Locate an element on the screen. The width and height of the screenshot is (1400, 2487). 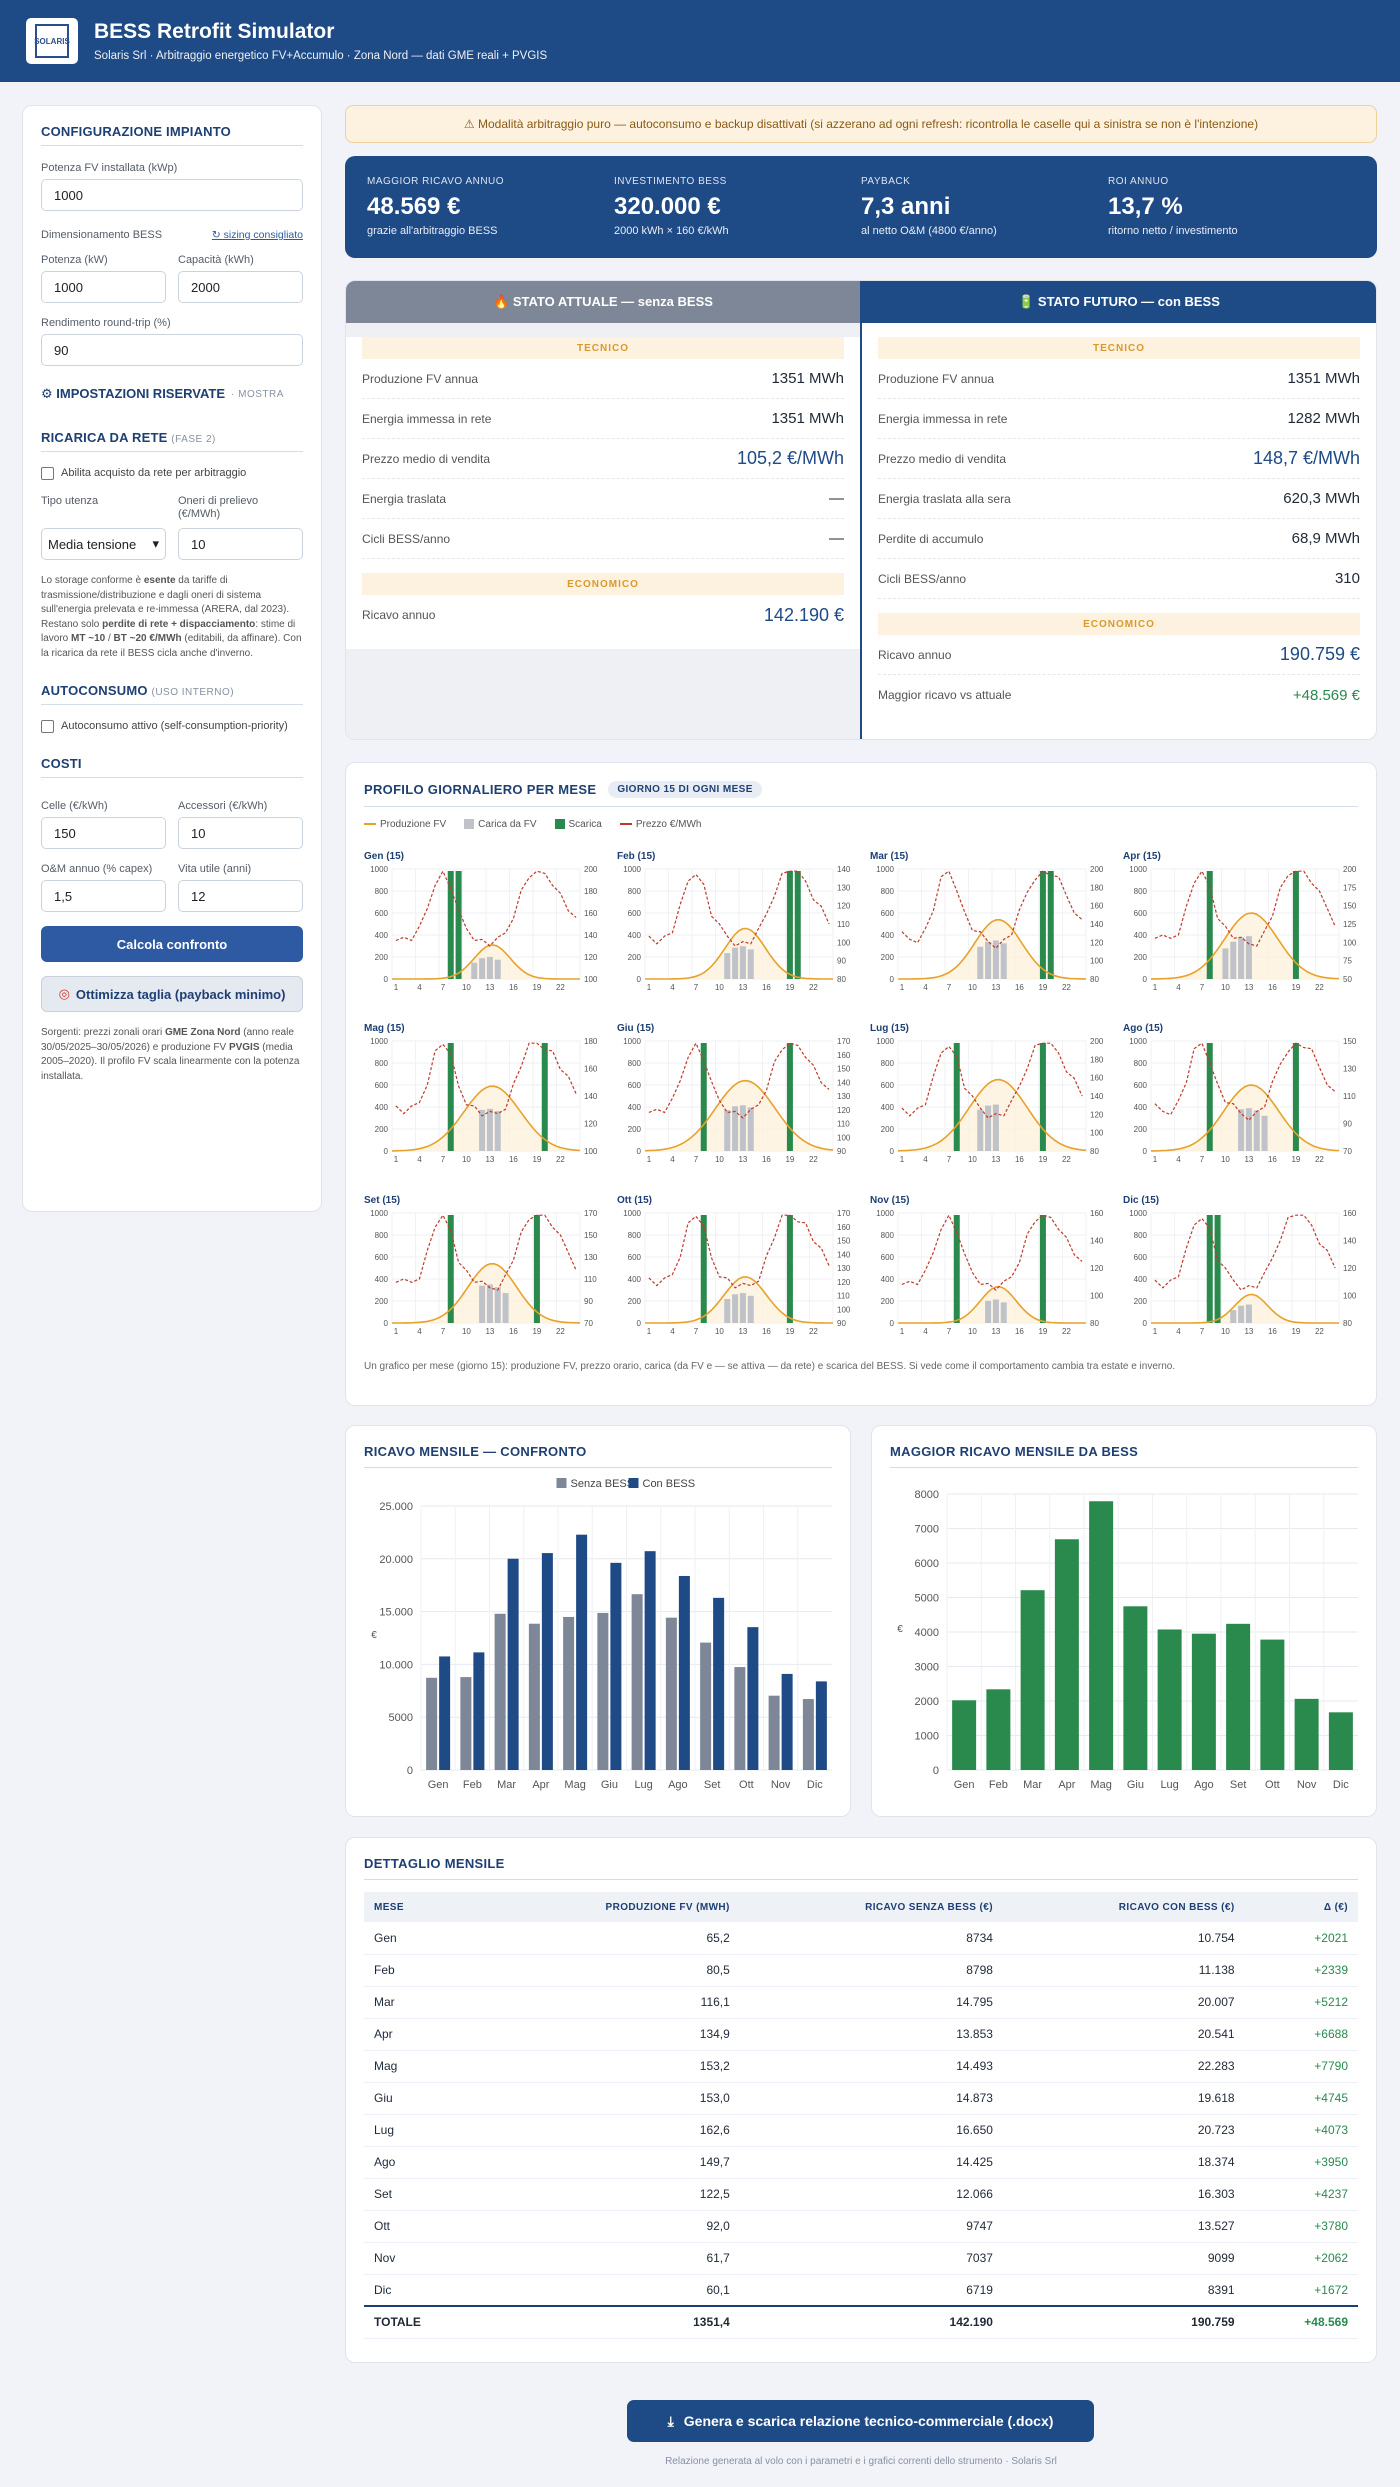
grid-checkbox-row: Abilita acquisto da rete per arbitraggio is located at coordinates (172, 473).